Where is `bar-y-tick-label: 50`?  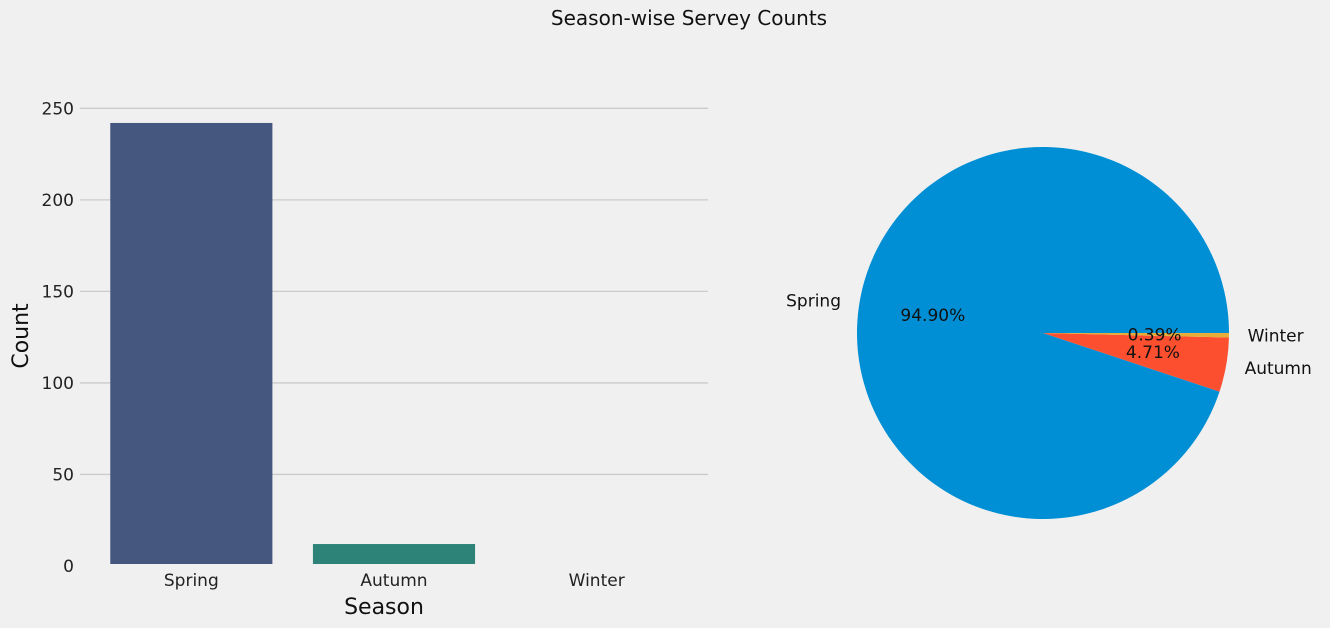
bar-y-tick-label: 50 is located at coordinates (63, 475).